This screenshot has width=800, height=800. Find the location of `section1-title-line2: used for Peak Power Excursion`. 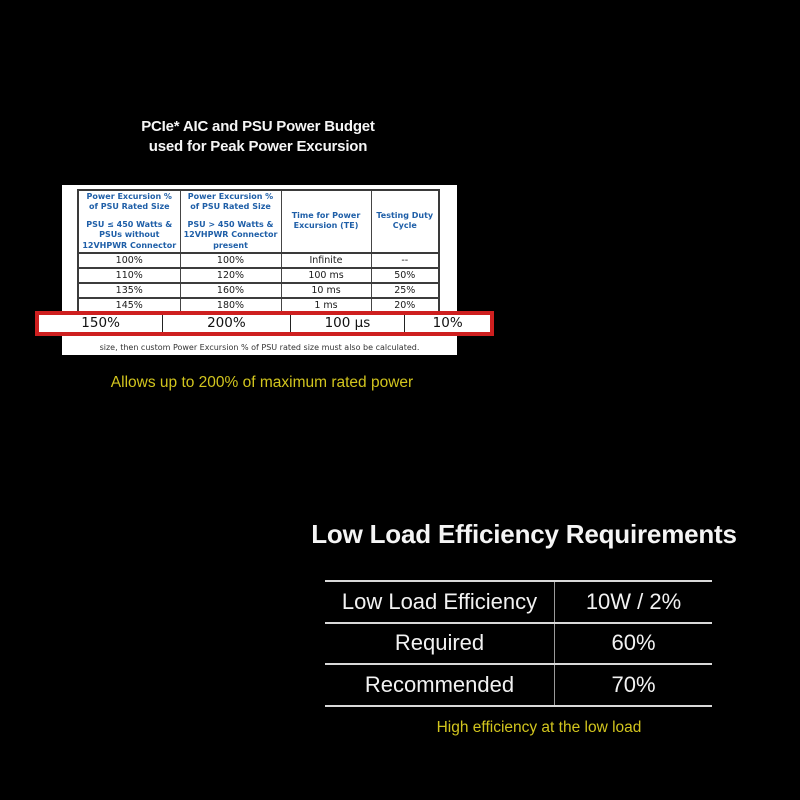

section1-title-line2: used for Peak Power Excursion is located at coordinates (258, 146).